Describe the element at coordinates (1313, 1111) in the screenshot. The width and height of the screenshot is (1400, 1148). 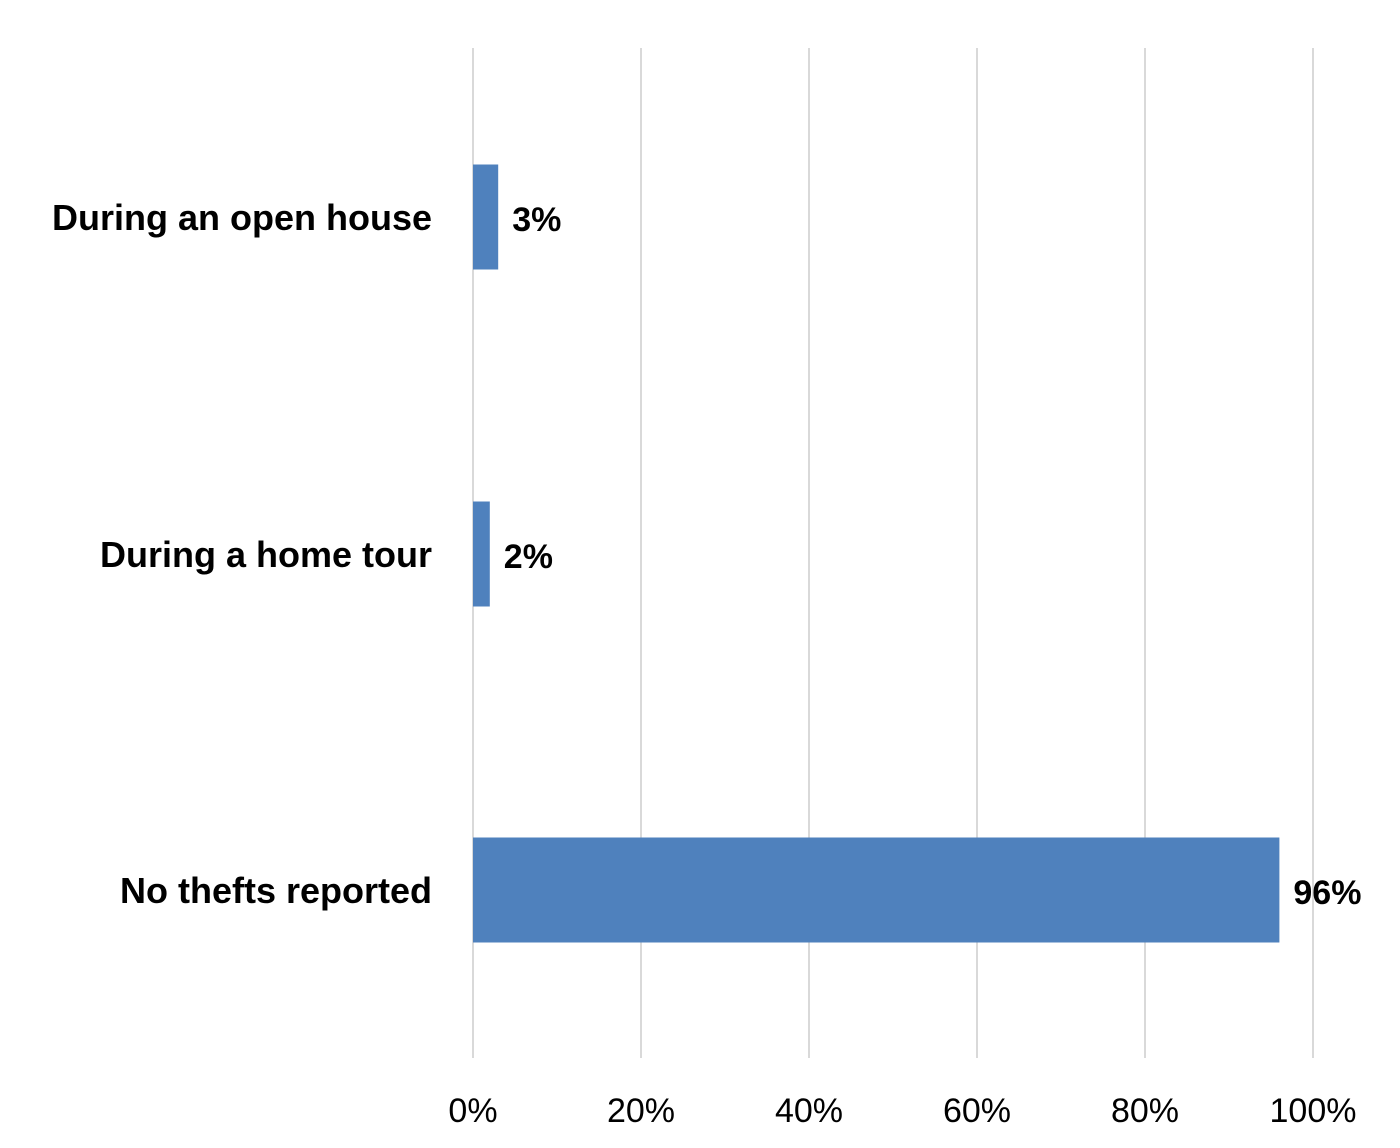
I see `x-tick-label: 100%` at that location.